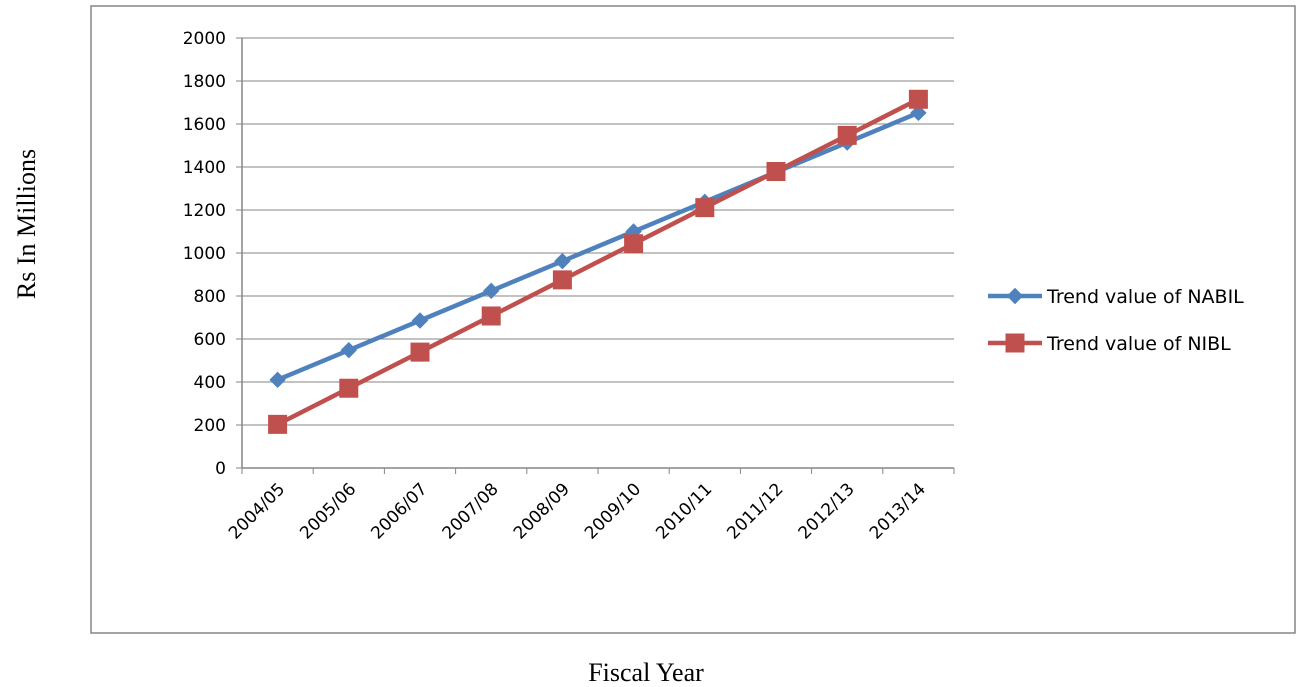 The image size is (1301, 687). Describe the element at coordinates (210, 426) in the screenshot. I see `y-tick-label: 200` at that location.